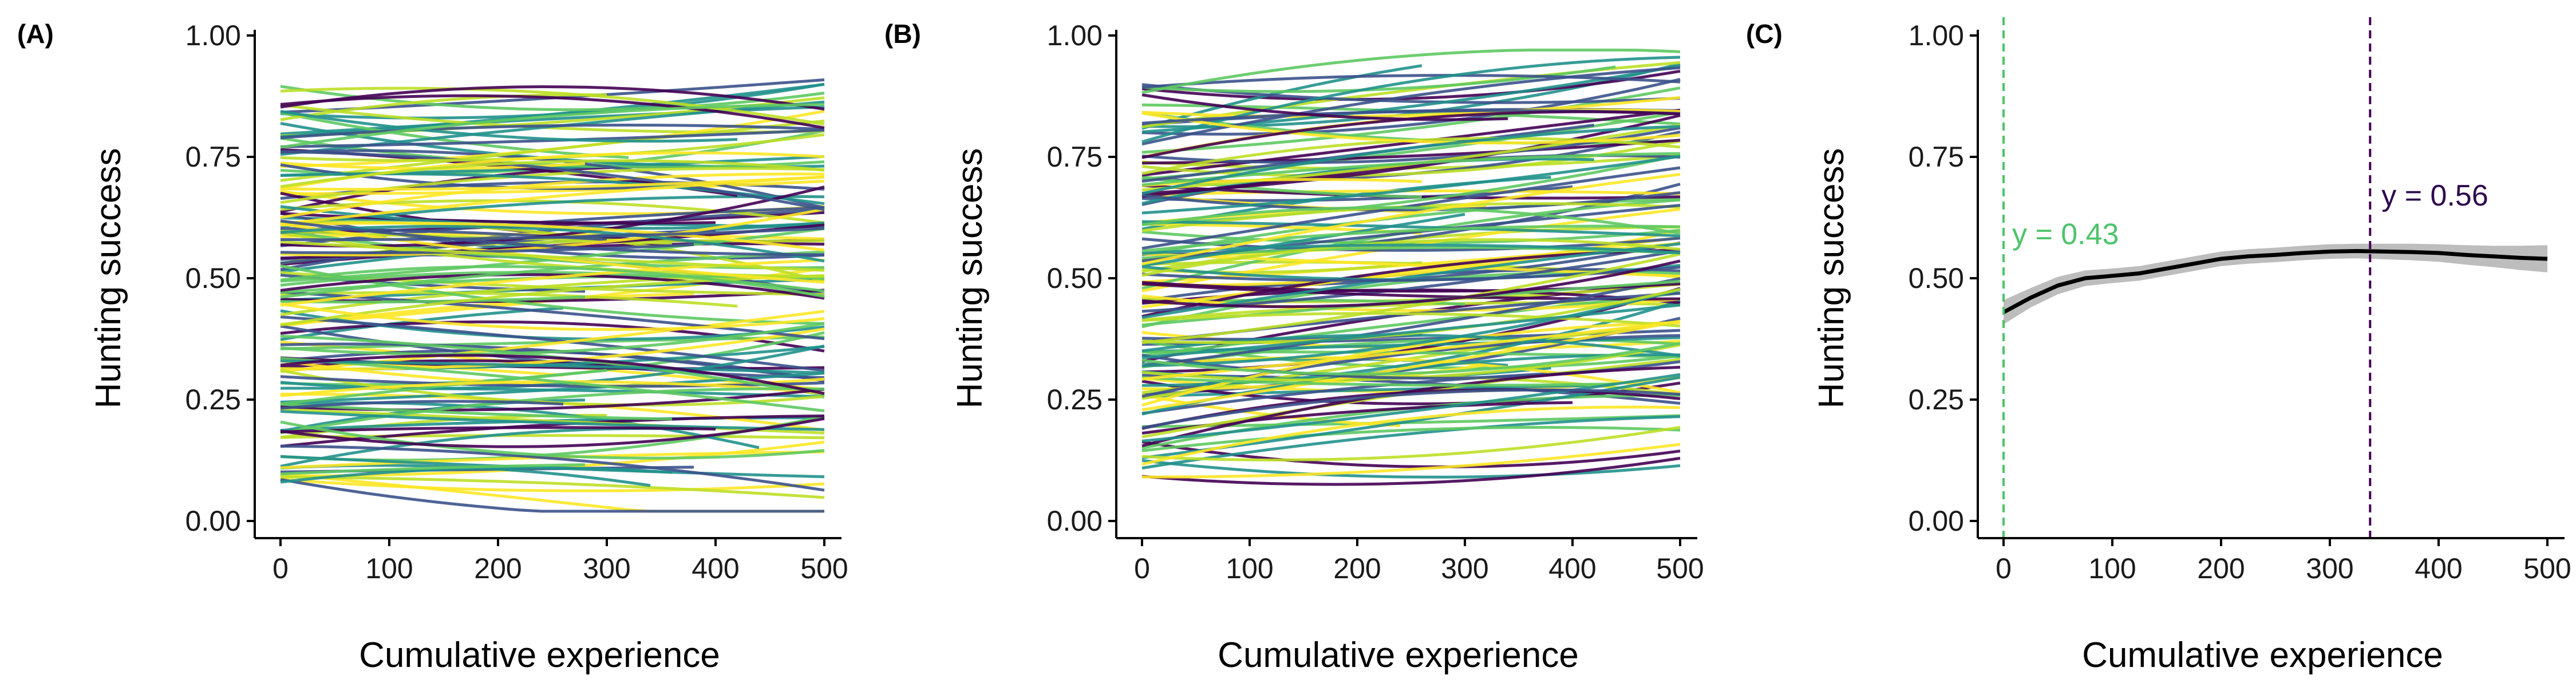  Describe the element at coordinates (715, 568) in the screenshot. I see `x-tick-label: 400` at that location.